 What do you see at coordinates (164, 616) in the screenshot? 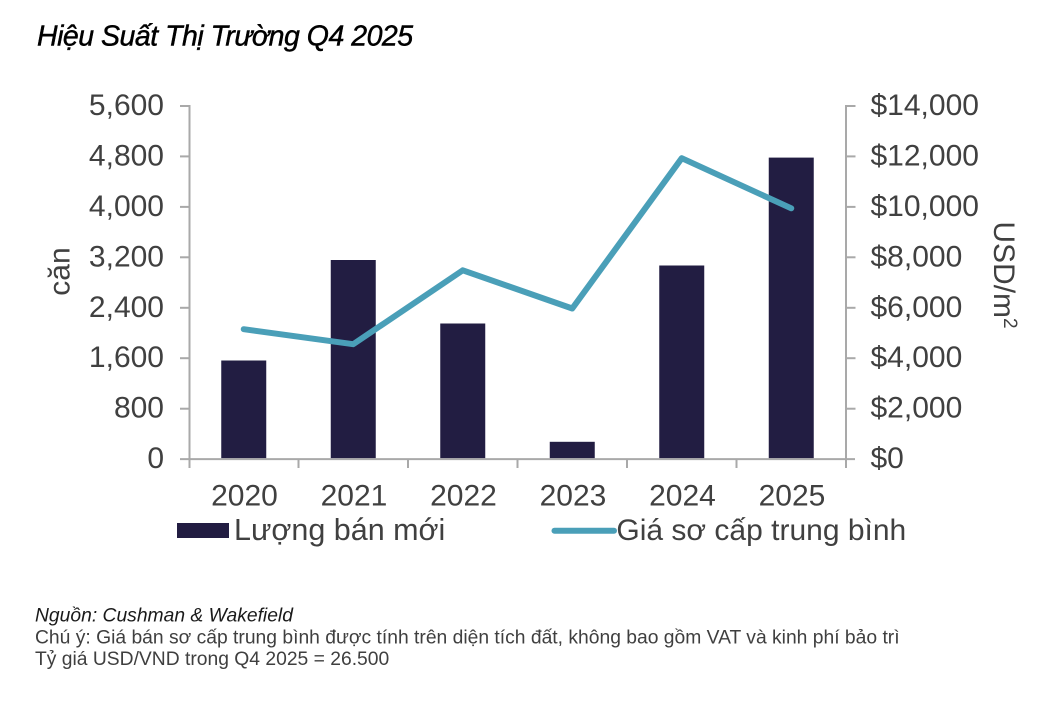
I see `svg-text: Nguồn: Cushman & Wakefield` at bounding box center [164, 616].